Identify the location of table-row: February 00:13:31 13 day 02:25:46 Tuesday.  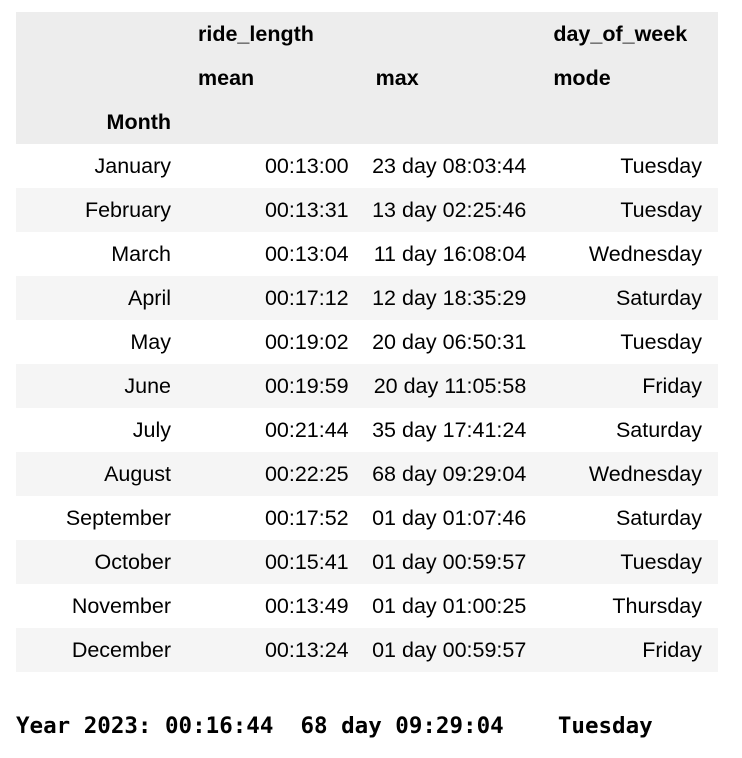
(367, 210).